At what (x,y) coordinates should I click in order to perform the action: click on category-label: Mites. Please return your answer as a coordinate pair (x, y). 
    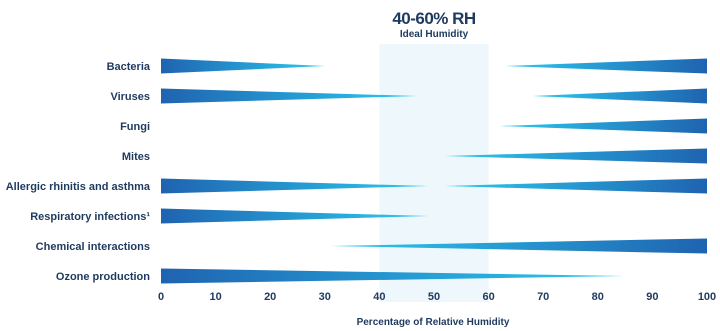
    Looking at the image, I should click on (136, 157).